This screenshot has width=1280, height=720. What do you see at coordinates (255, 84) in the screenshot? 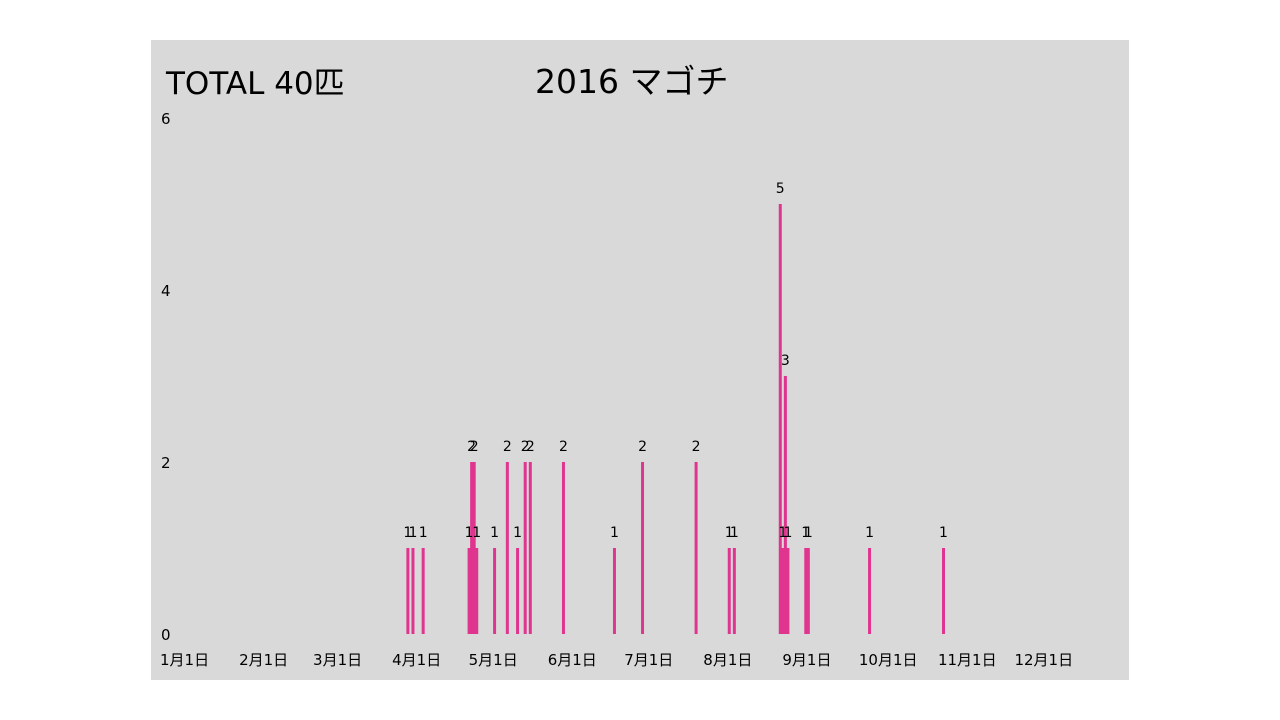
I see `total-count-label: TOTAL 40匹` at bounding box center [255, 84].